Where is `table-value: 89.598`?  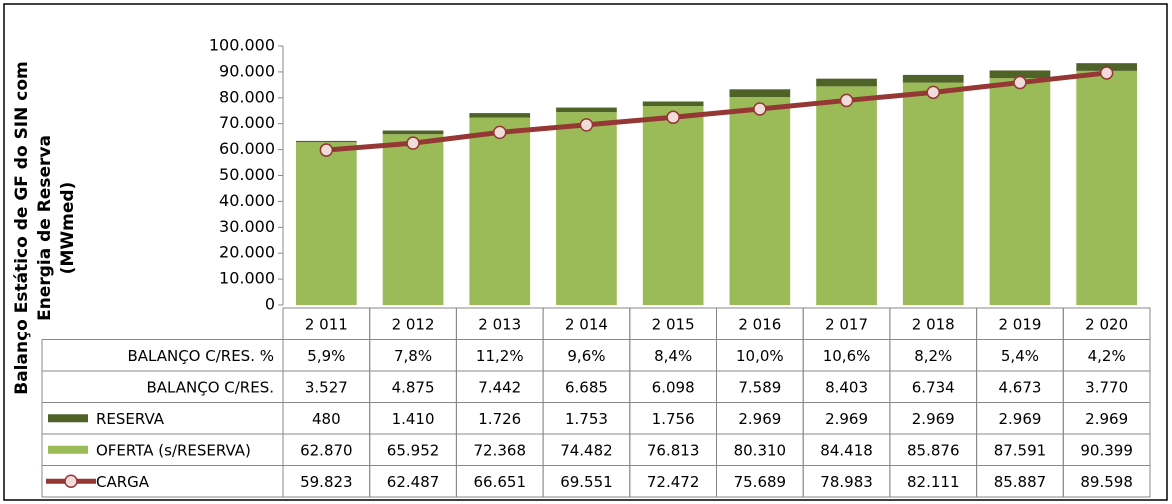 table-value: 89.598 is located at coordinates (1106, 482).